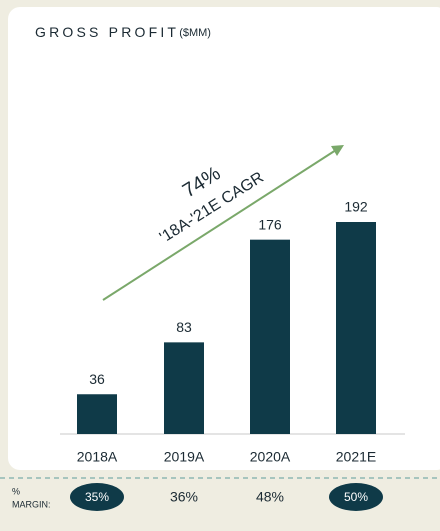 This screenshot has width=440, height=531. I want to click on chart-title: GROSS PROFIT($MM), so click(123, 32).